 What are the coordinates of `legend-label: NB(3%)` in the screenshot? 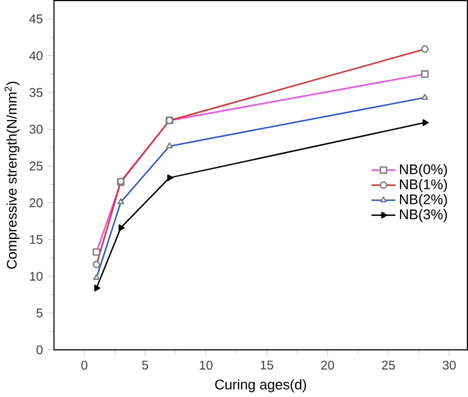 It's located at (423, 215).